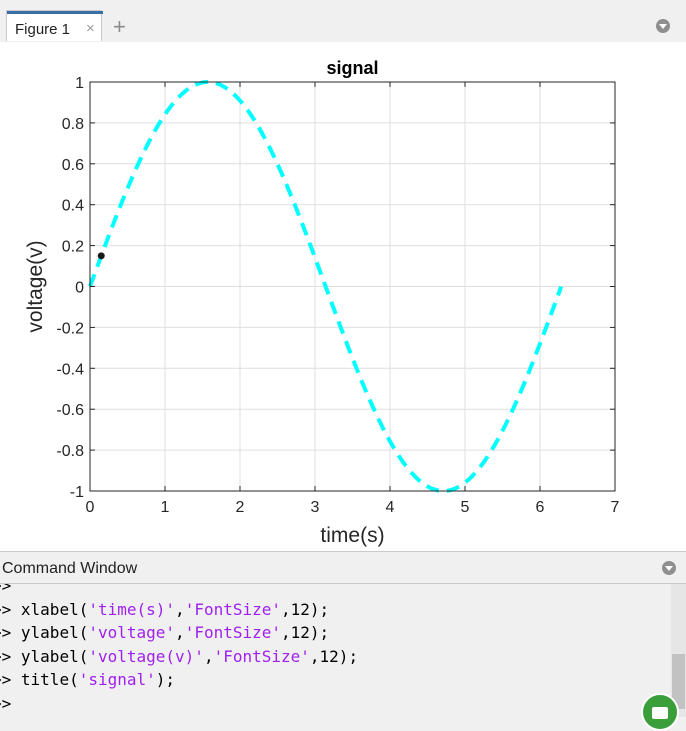  I want to click on command-line: >> ylabel('voltage','FontSize',12);, so click(164, 632).